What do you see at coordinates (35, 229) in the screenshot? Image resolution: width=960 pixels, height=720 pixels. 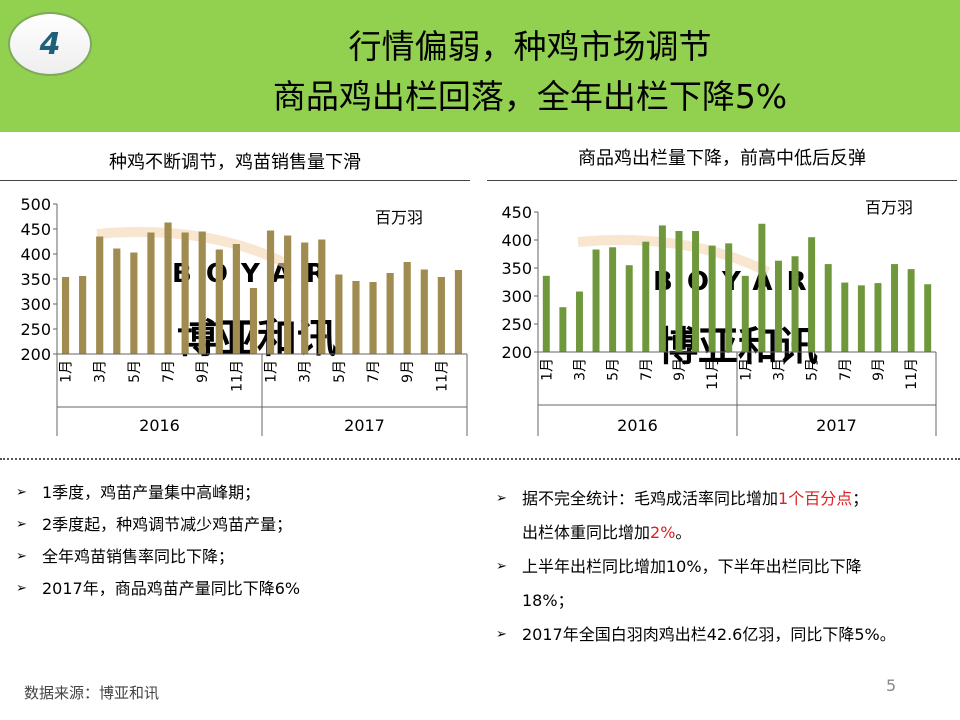 I see `y-tick-label: 450` at bounding box center [35, 229].